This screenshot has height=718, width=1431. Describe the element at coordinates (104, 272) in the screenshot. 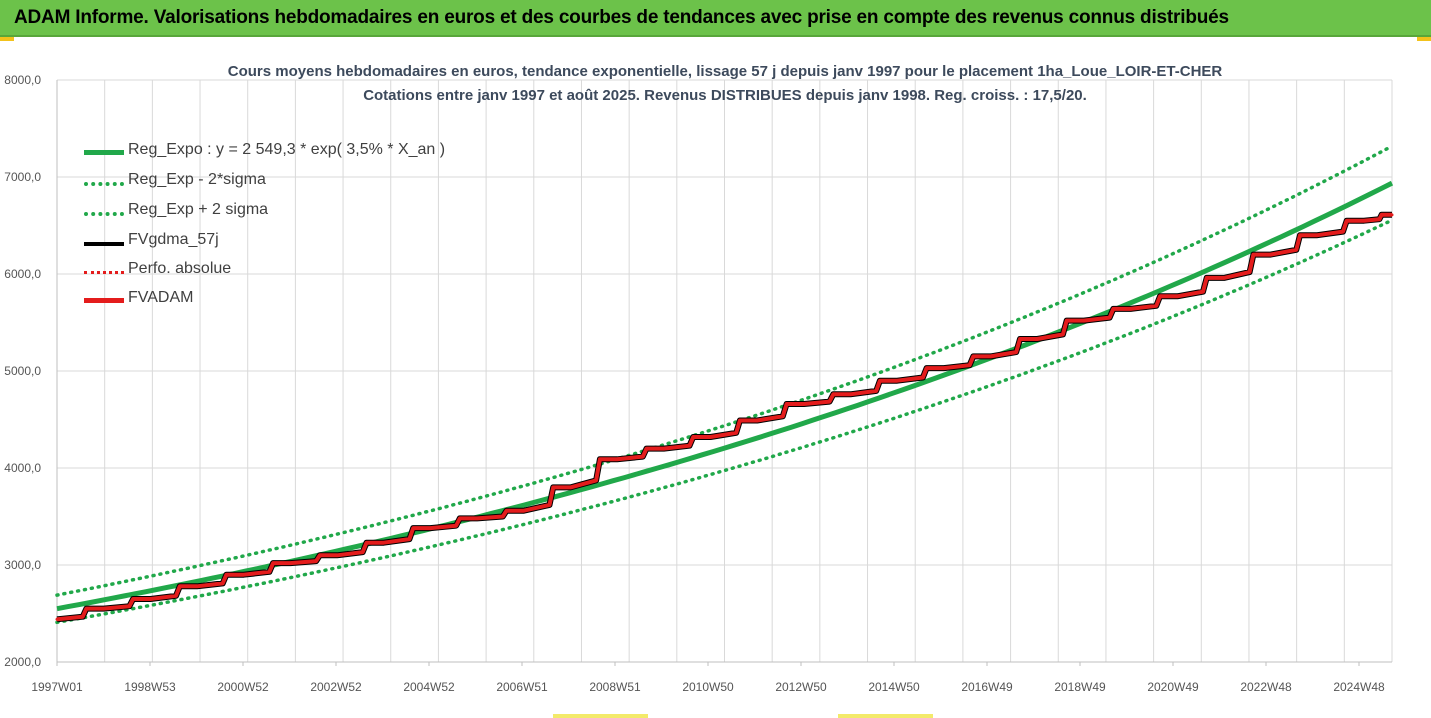

I see `legend-swatch-dotted-red` at that location.